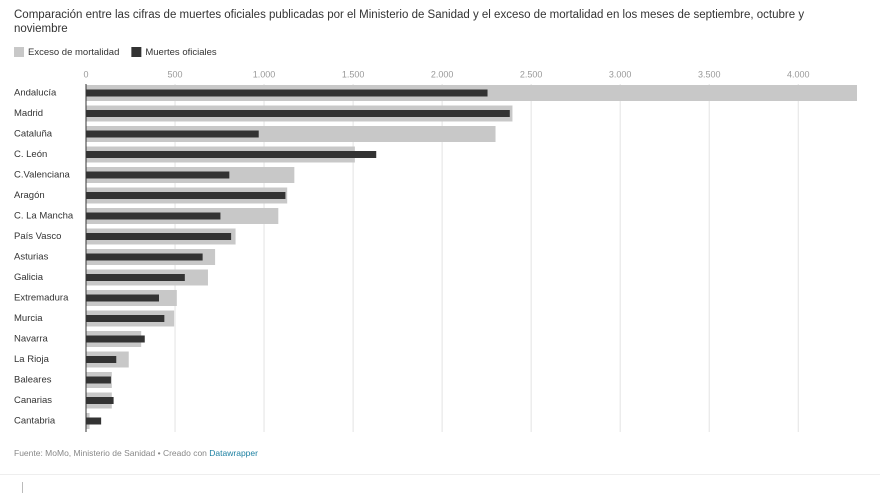 This screenshot has width=880, height=495. I want to click on x-tick-label: 1.000, so click(264, 74).